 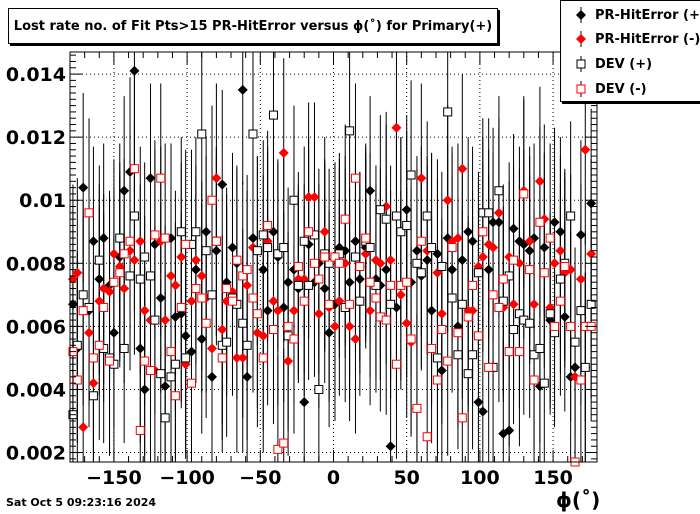 I want to click on open-square-icon, so click(x=581, y=64).